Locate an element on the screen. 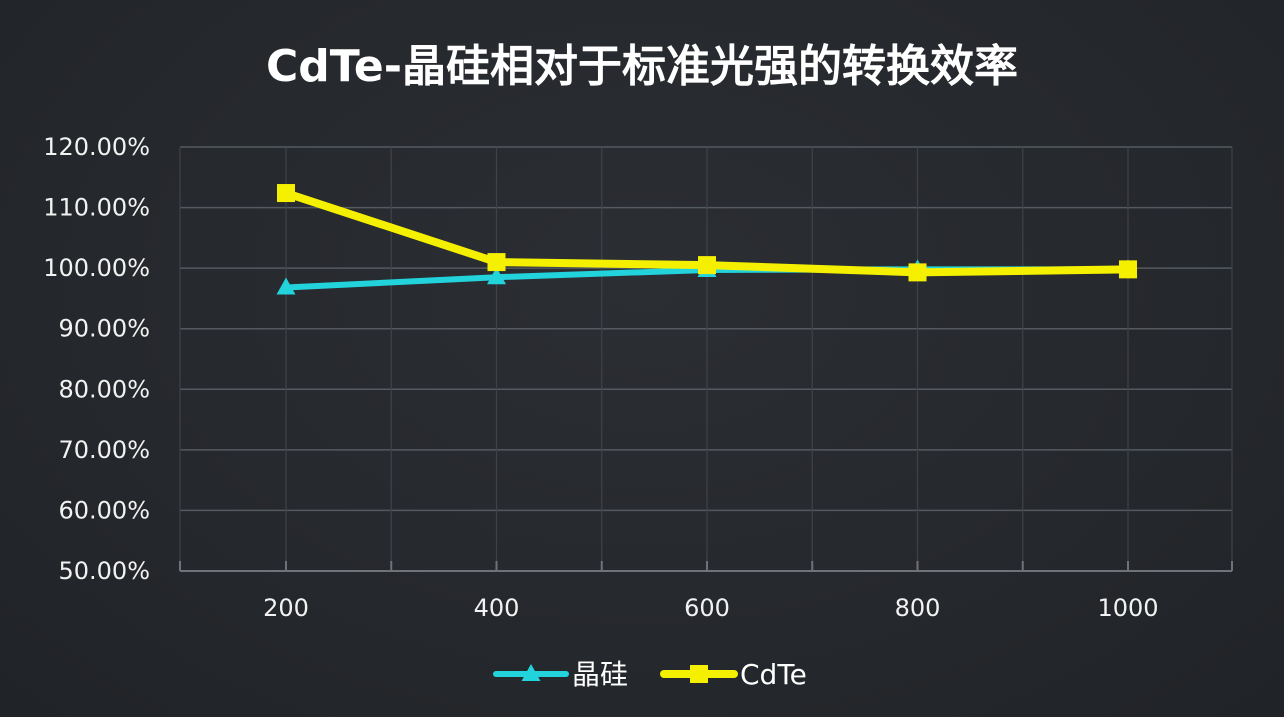 Image resolution: width=1284 pixels, height=717 pixels. y-tick-label: 90.00% is located at coordinates (104, 329).